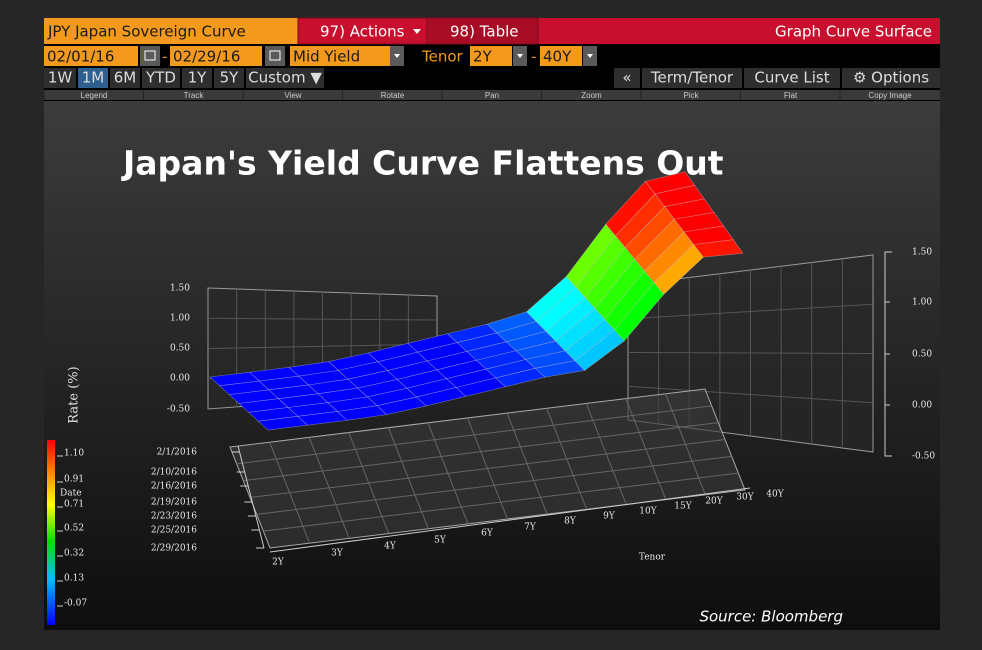 The height and width of the screenshot is (650, 982). Describe the element at coordinates (174, 95) in the screenshot. I see `tool-tab: Track` at that location.